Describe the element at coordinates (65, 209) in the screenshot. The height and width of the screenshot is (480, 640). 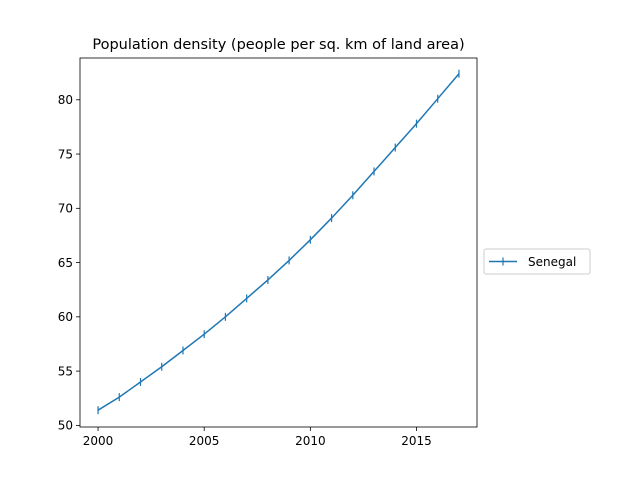
I see `y-tick-label: 70` at that location.